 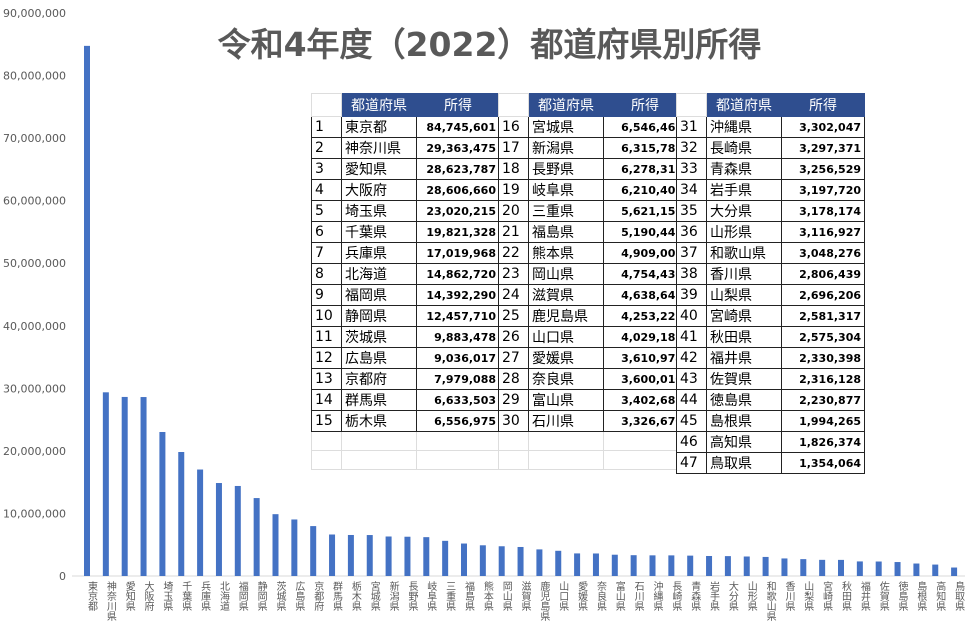 What do you see at coordinates (940, 596) in the screenshot?
I see `x-tick-label: 高知県` at bounding box center [940, 596].